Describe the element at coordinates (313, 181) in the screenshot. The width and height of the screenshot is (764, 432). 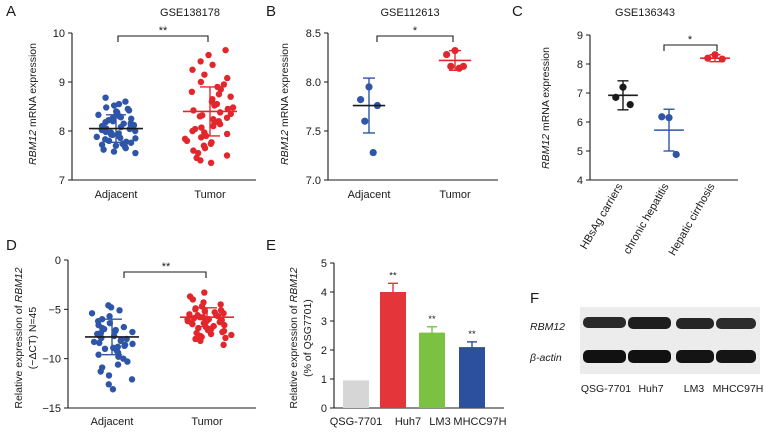
I see `panel-b-y-tick-label: 7.0` at that location.